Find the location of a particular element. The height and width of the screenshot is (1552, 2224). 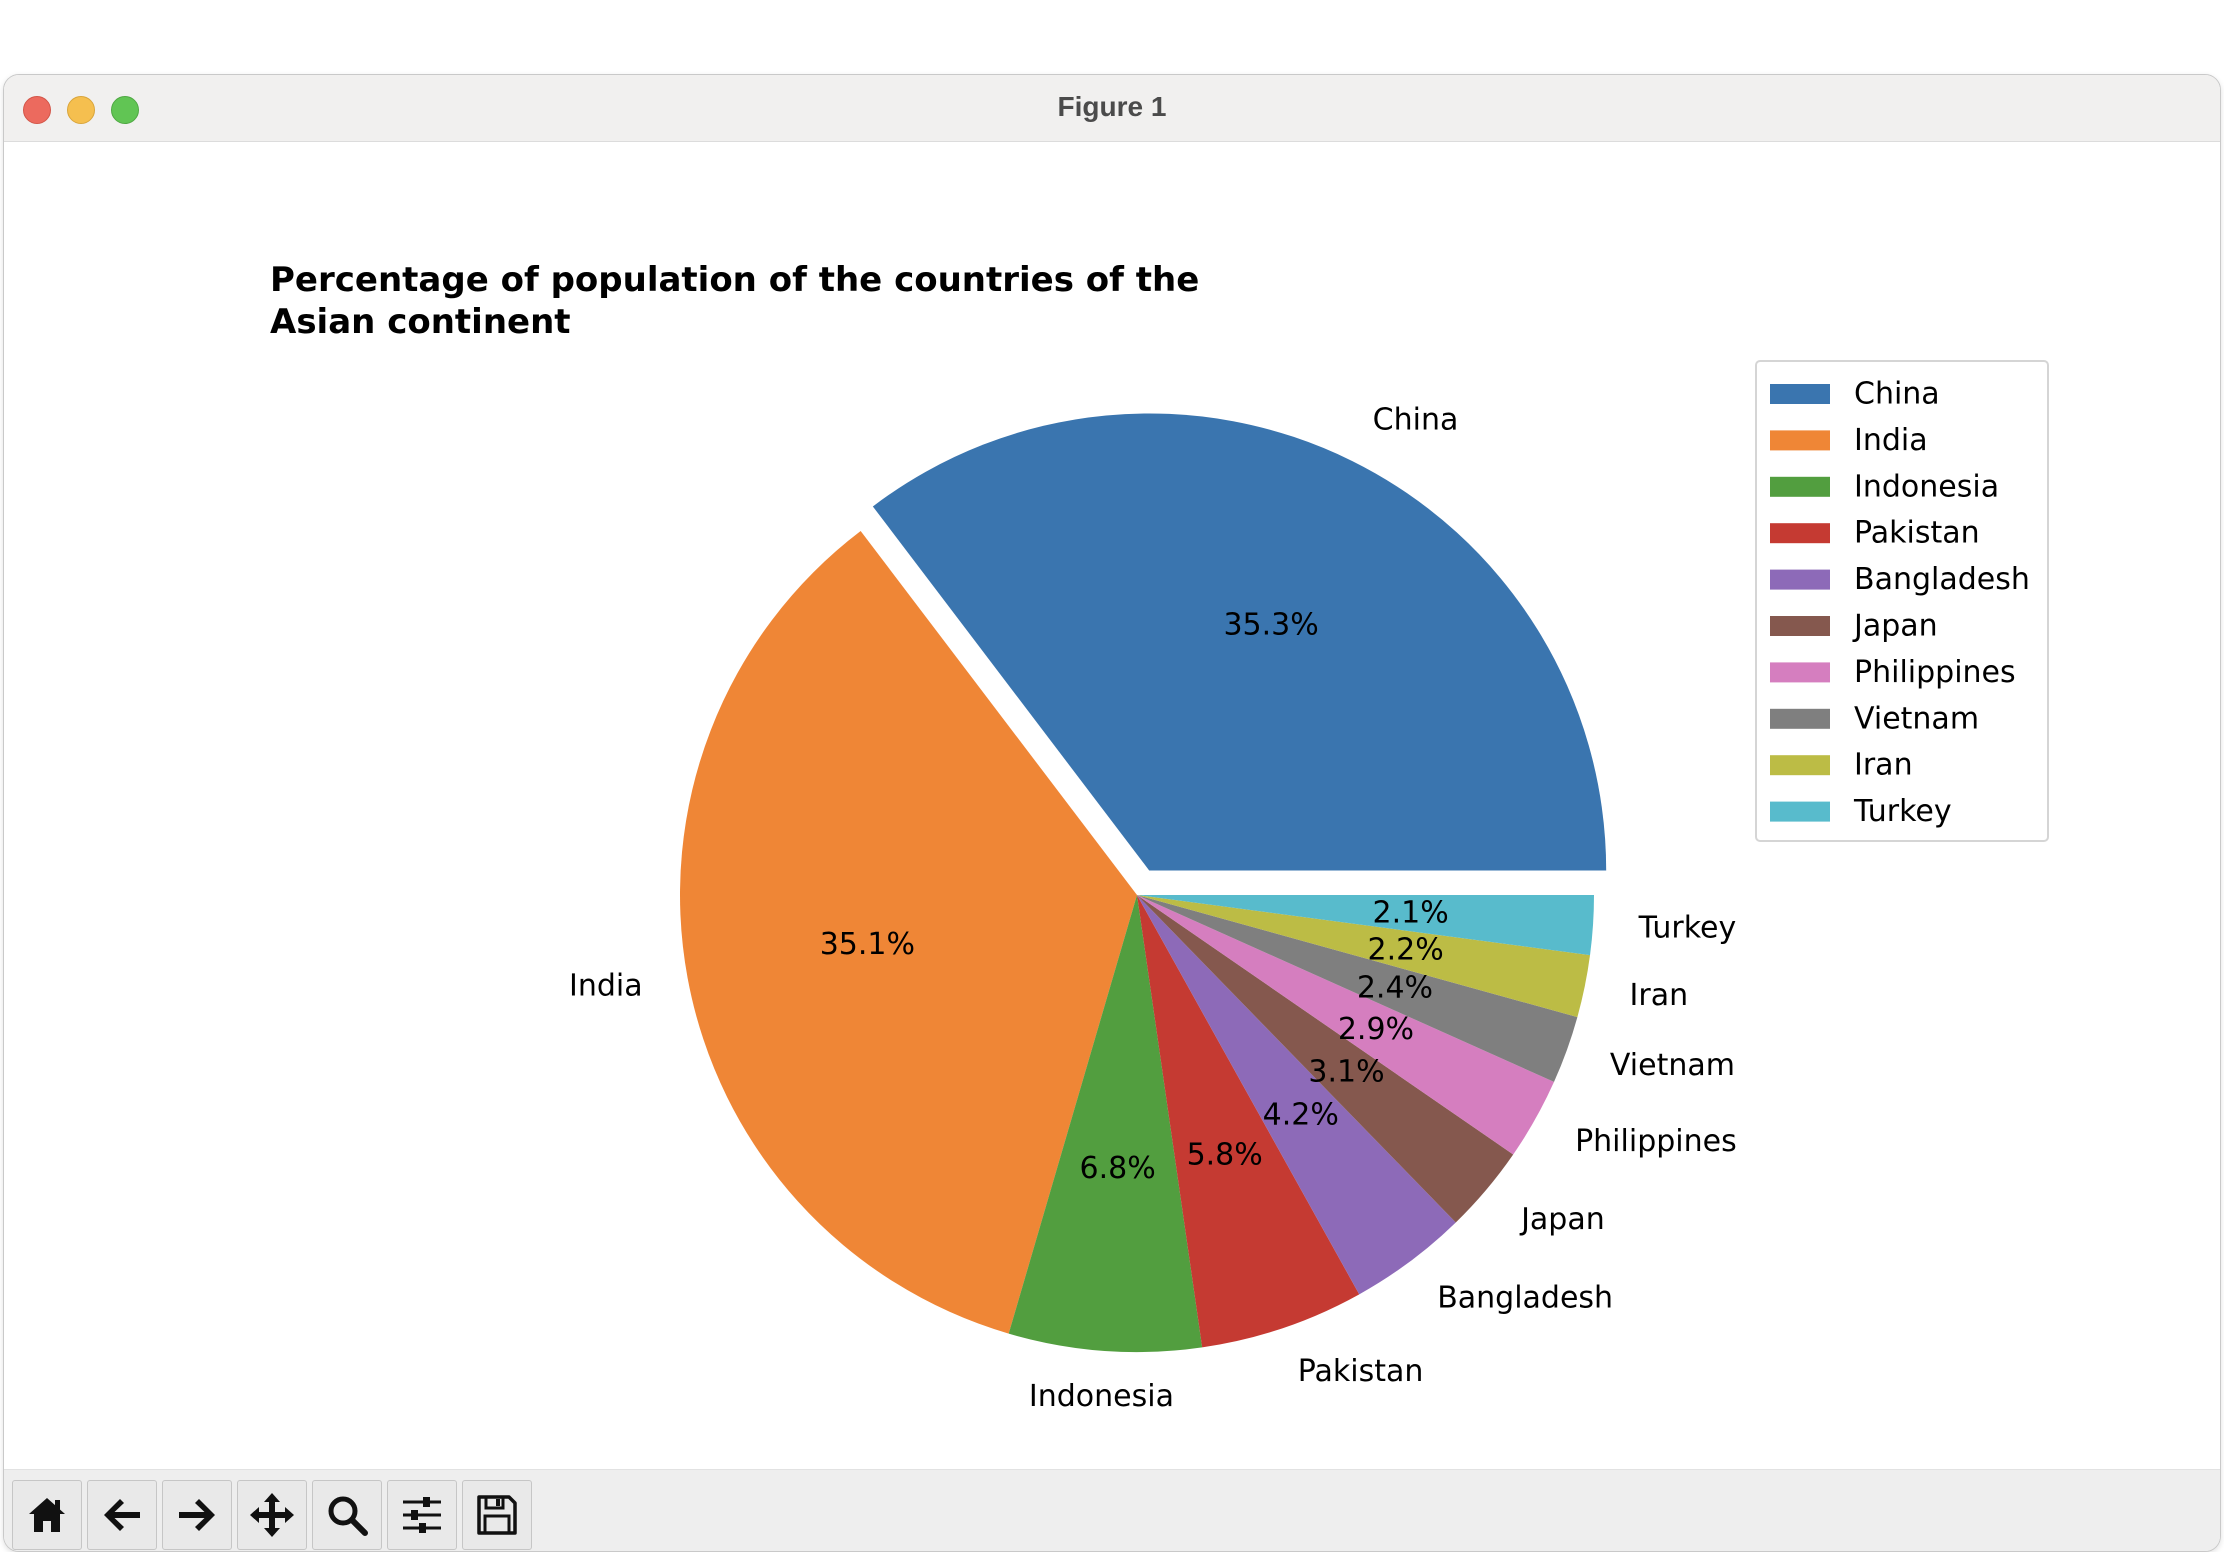

category-label-iran: Iran is located at coordinates (1659, 995).